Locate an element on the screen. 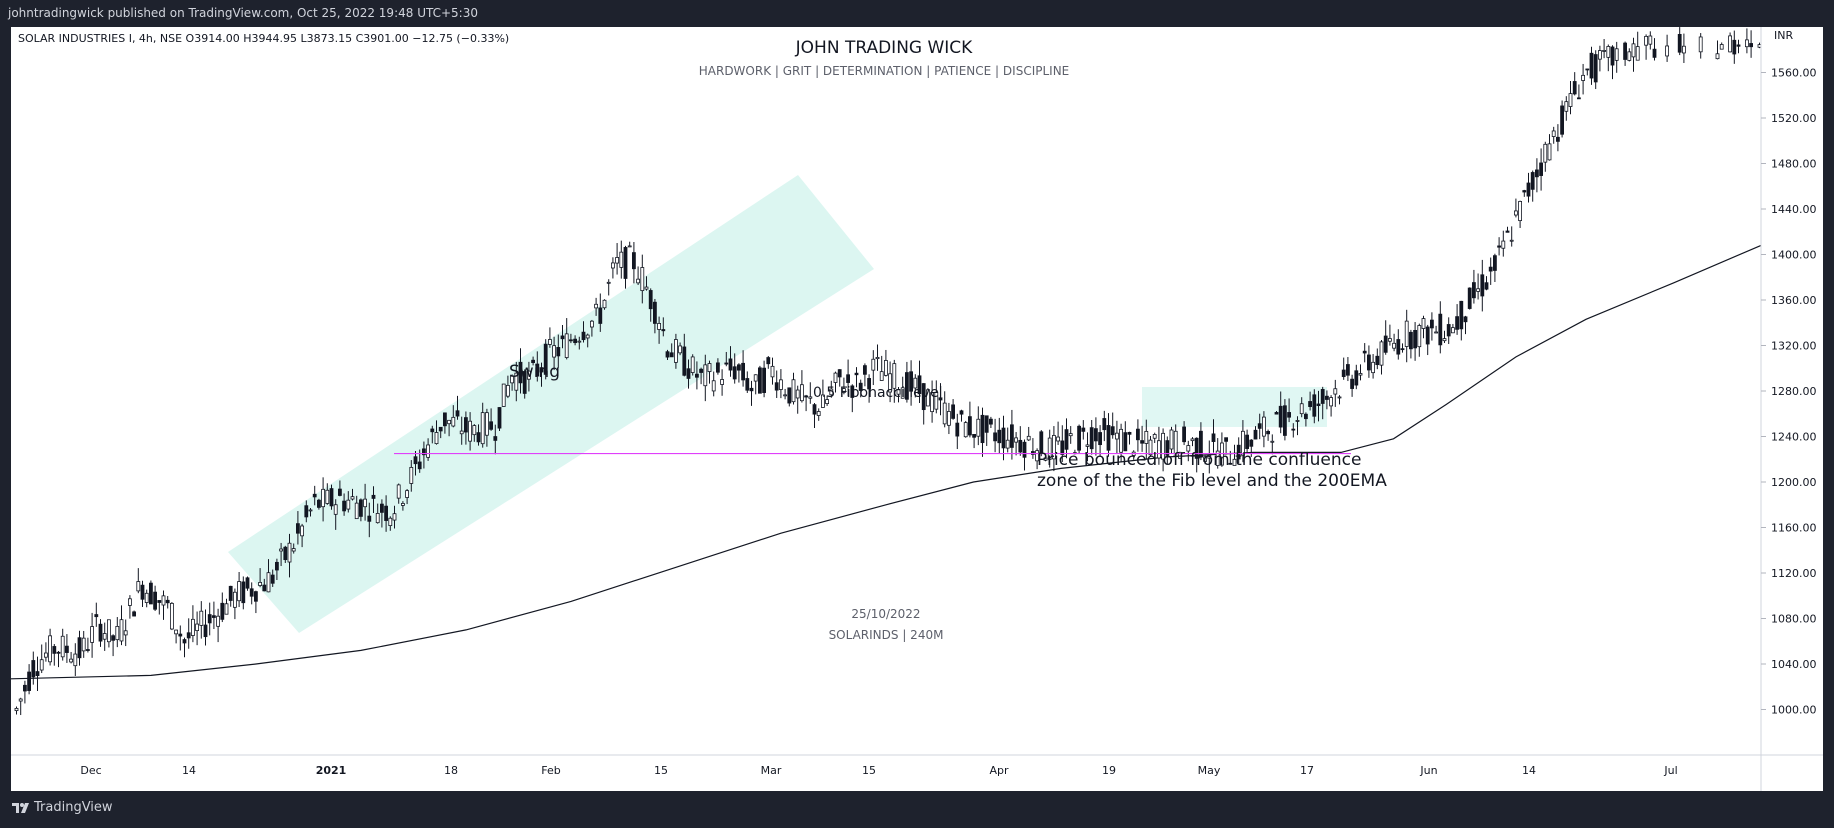  x-tick-label: 2021 is located at coordinates (331, 770).